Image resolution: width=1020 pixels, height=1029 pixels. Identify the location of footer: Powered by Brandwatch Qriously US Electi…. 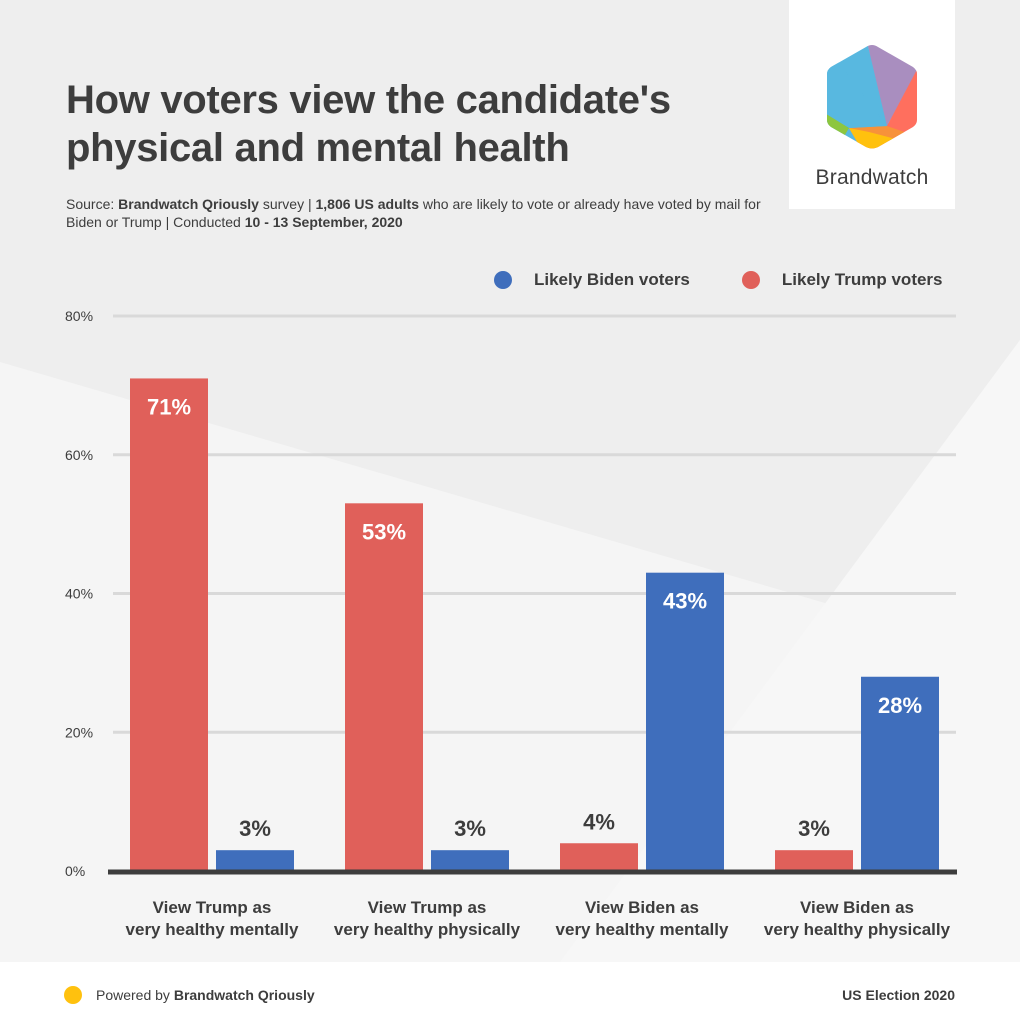
(510, 995).